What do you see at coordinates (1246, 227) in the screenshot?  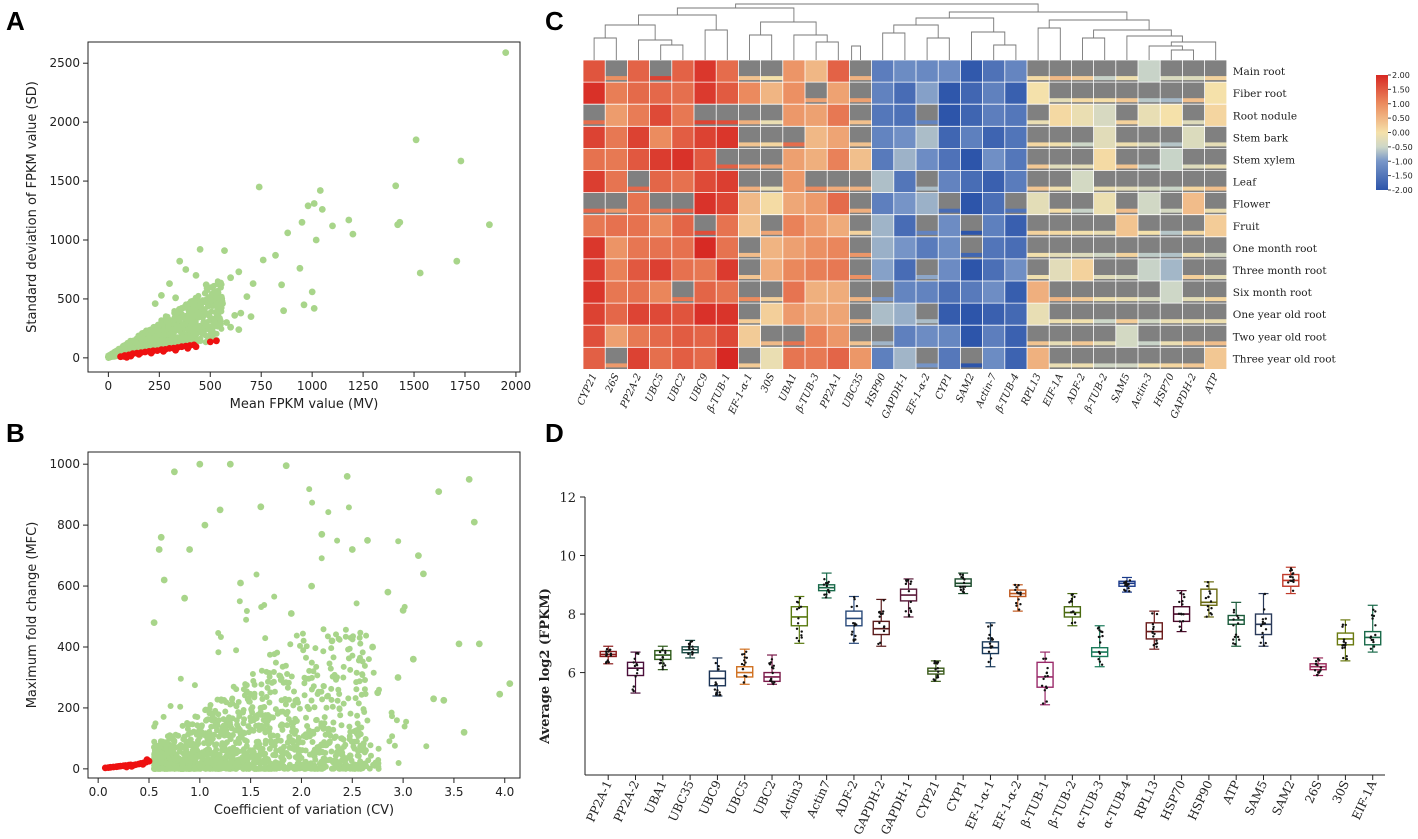 I see `row-label: Fruit` at bounding box center [1246, 227].